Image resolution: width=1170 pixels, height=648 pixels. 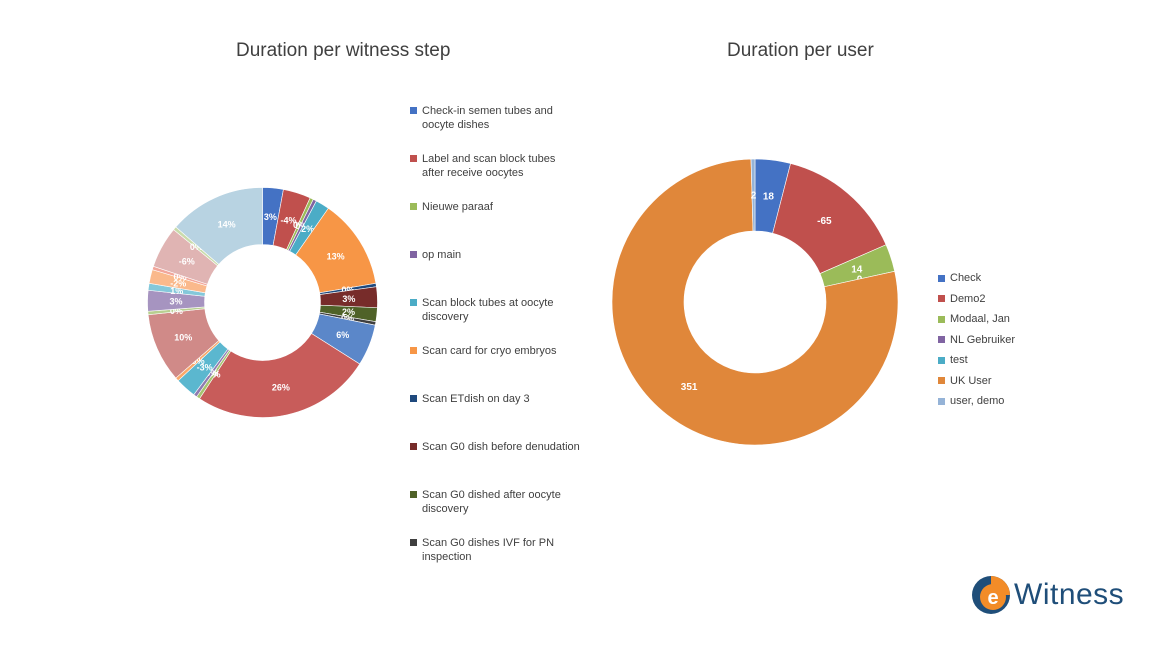 I want to click on donut-chart-user: 18-651403512, so click(x=755, y=302).